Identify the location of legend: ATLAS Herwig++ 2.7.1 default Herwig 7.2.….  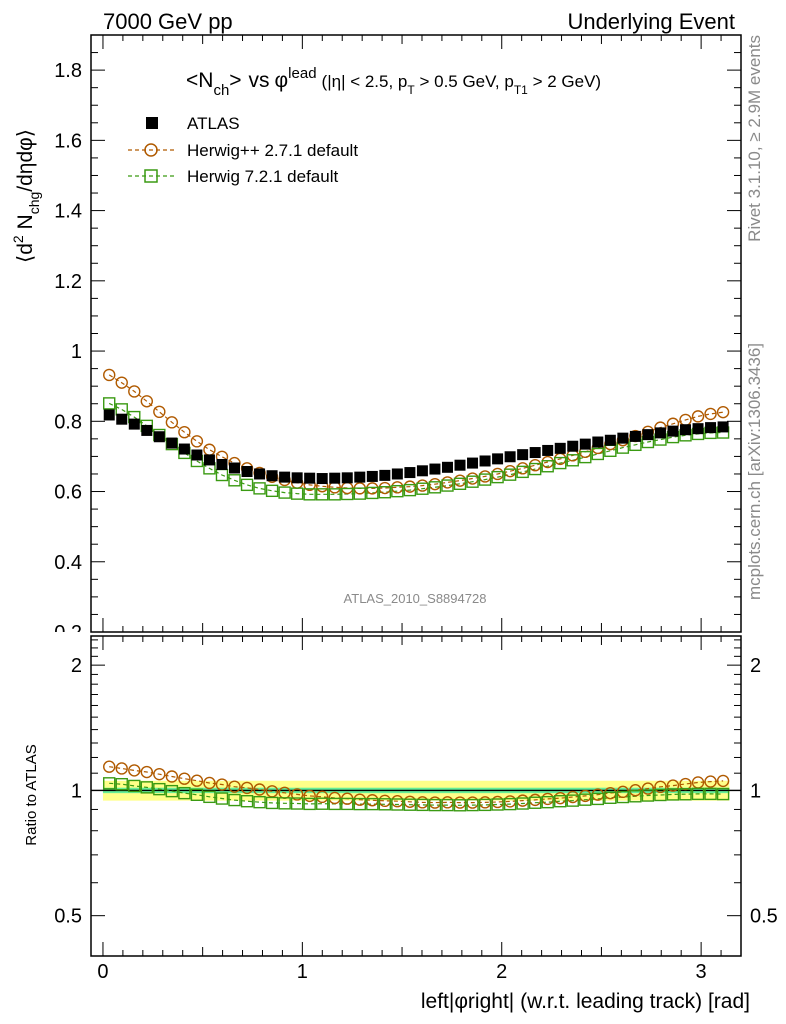
(243, 150).